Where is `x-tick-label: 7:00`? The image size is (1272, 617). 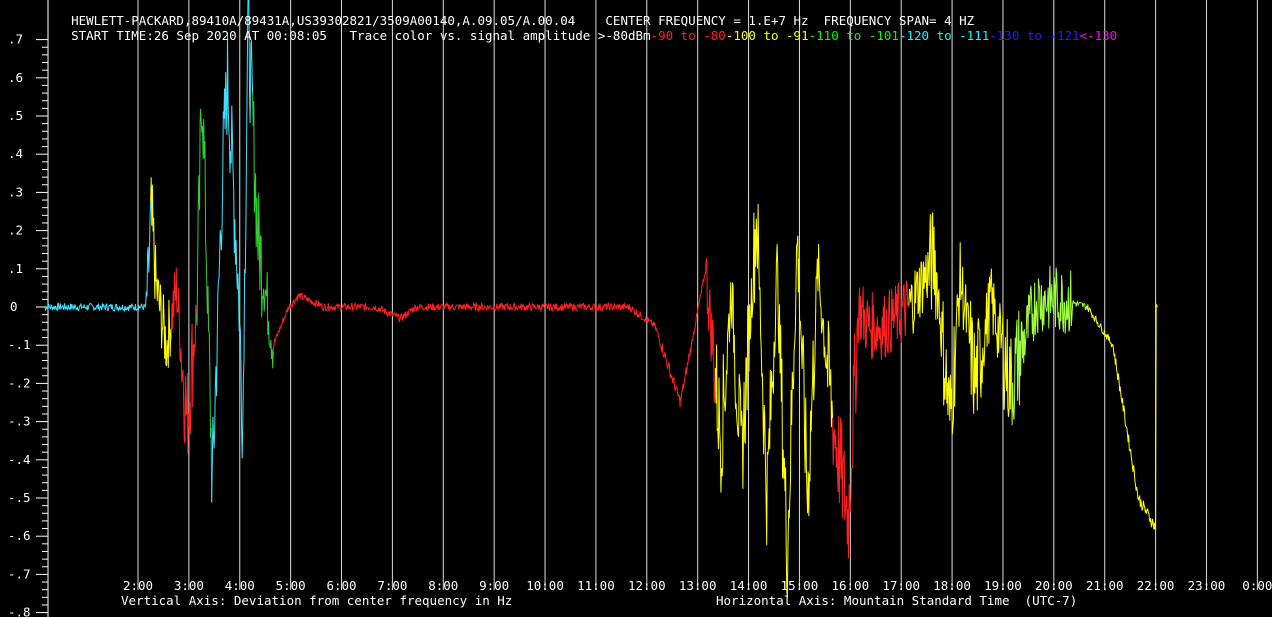 x-tick-label: 7:00 is located at coordinates (392, 585).